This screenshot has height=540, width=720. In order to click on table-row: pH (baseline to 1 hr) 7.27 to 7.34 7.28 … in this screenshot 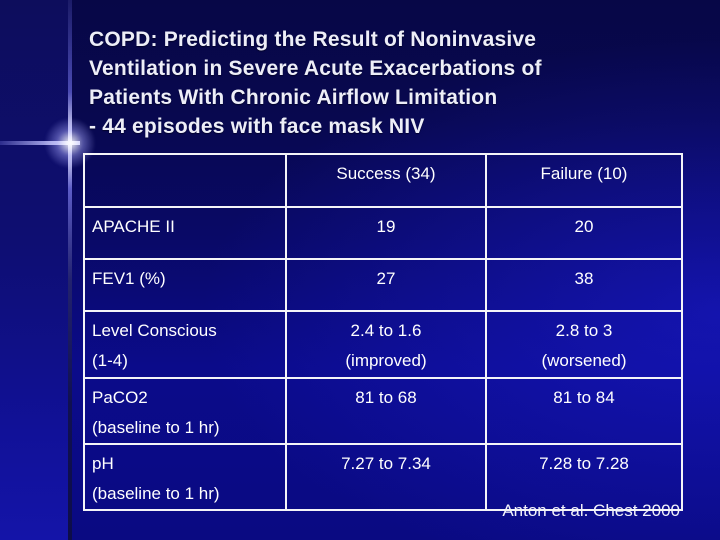, I will do `click(383, 477)`.